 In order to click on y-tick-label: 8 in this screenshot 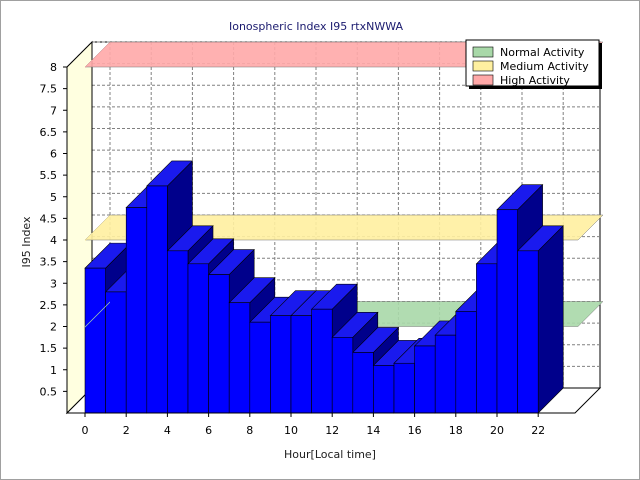, I will do `click(53, 67)`.